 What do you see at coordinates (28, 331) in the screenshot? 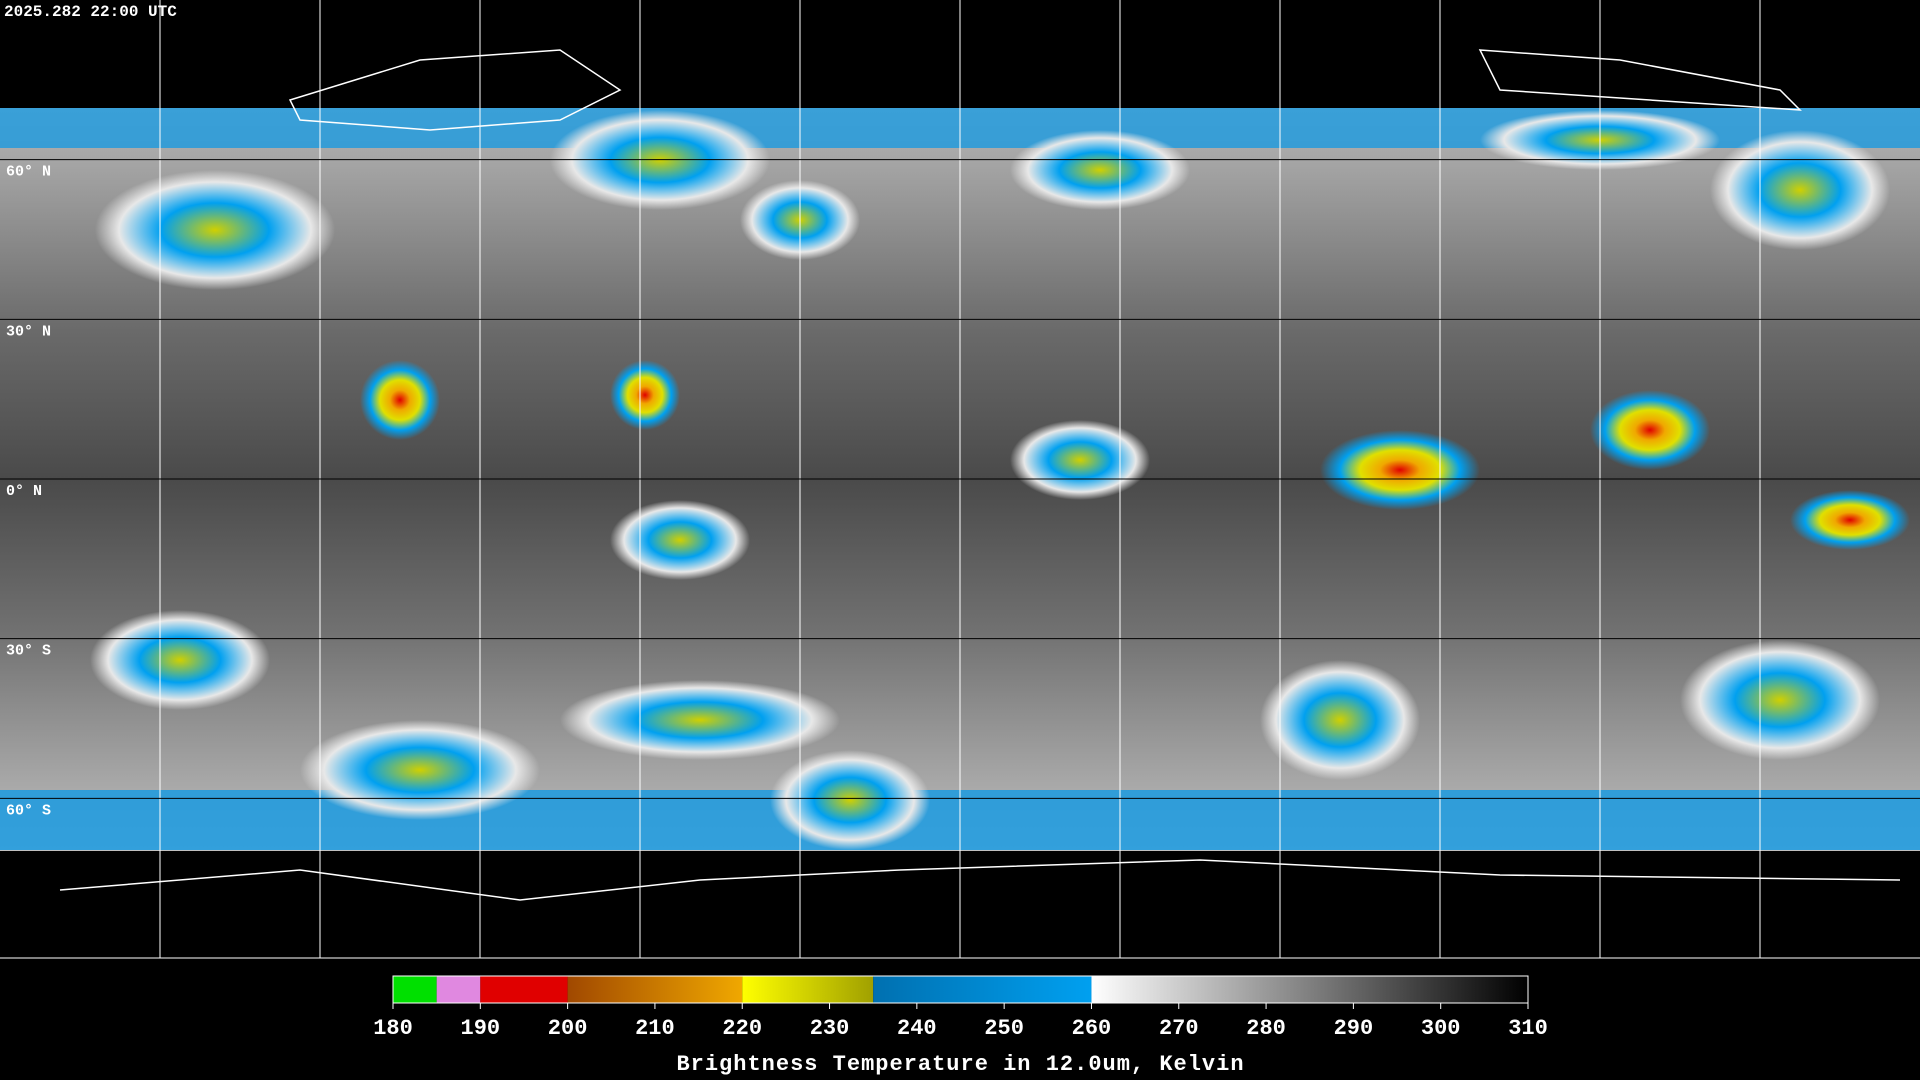
I see `lat-label: 30° N` at bounding box center [28, 331].